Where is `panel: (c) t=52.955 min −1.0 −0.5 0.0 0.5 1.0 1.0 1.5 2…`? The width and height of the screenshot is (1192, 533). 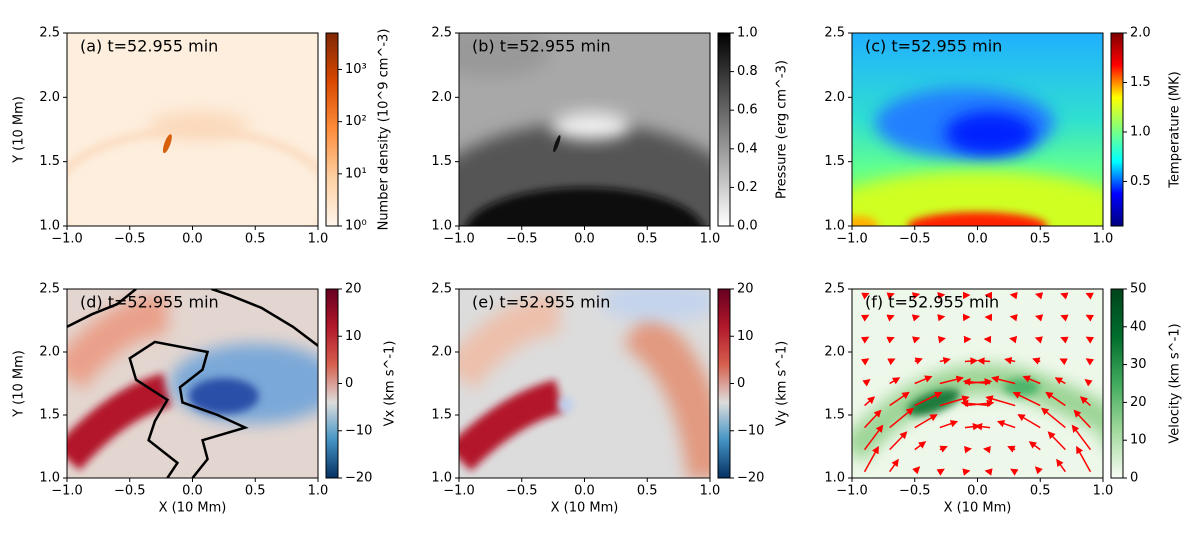 panel: (c) t=52.955 min −1.0 −0.5 0.0 0.5 1.0 1.0 1.5 2… is located at coordinates (1003, 136).